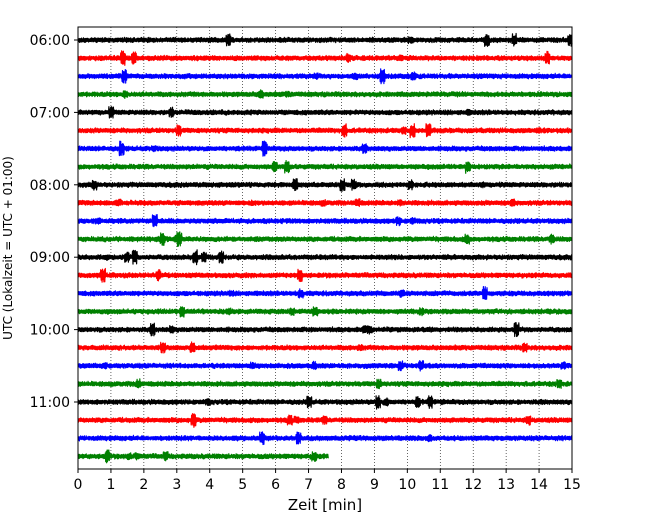  What do you see at coordinates (325, 505) in the screenshot?
I see `x-axis-label: Zeit [min]` at bounding box center [325, 505].